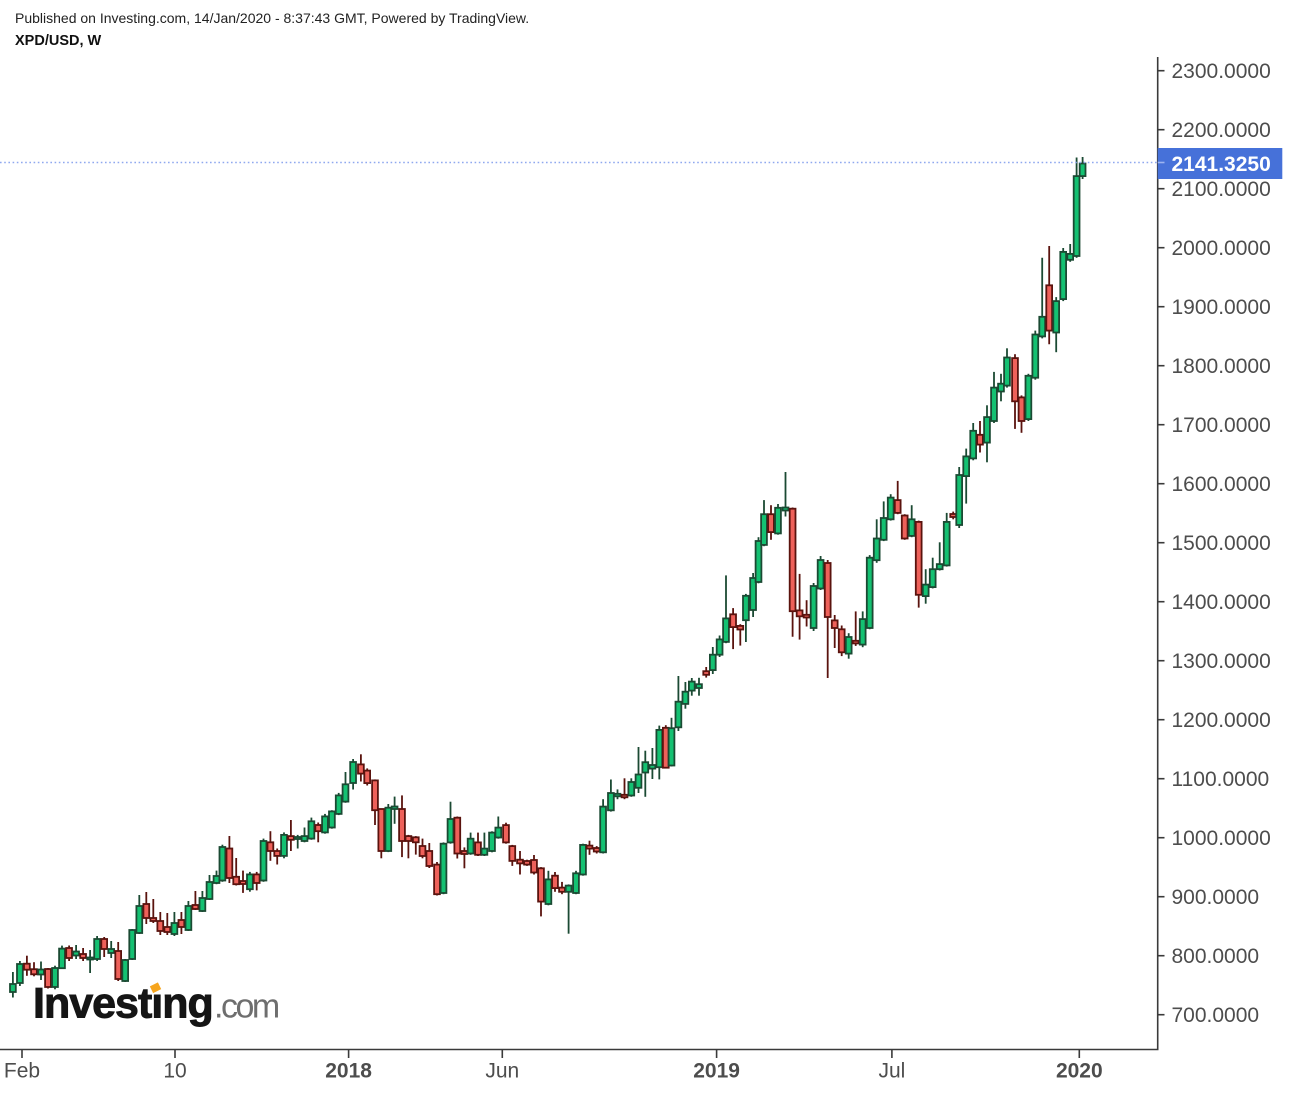 The height and width of the screenshot is (1094, 1290). What do you see at coordinates (174, 1071) in the screenshot?
I see `svg-text: 10` at bounding box center [174, 1071].